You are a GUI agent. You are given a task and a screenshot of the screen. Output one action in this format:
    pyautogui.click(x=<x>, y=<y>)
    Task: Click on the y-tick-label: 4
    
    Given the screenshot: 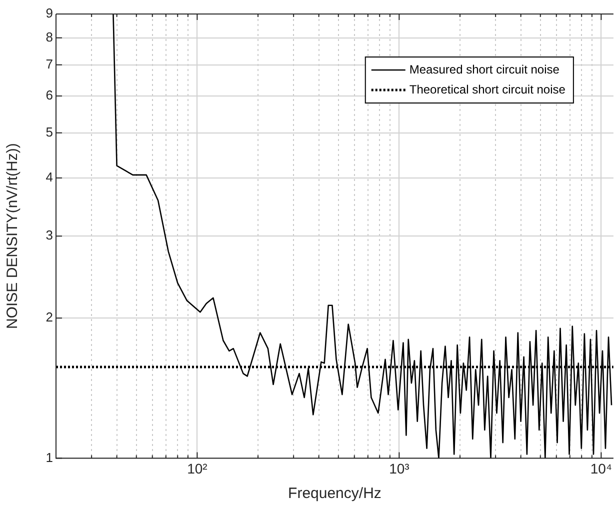 What is the action you would take?
    pyautogui.click(x=49, y=177)
    